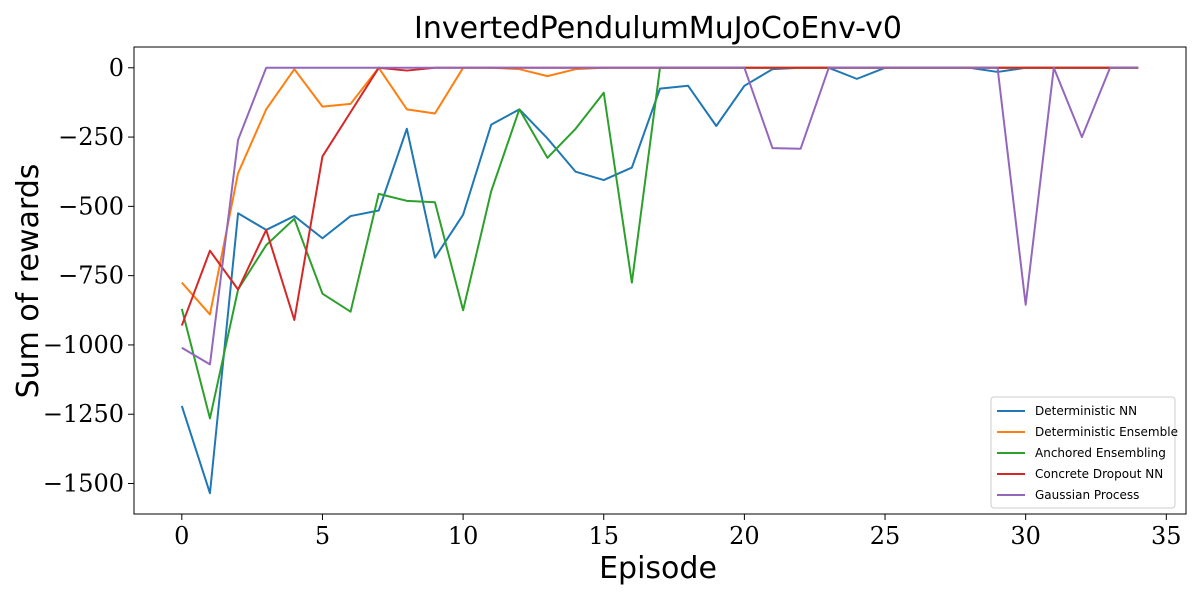 This screenshot has width=1200, height=600. Describe the element at coordinates (181, 536) in the screenshot. I see `x-tick-label: 0` at that location.